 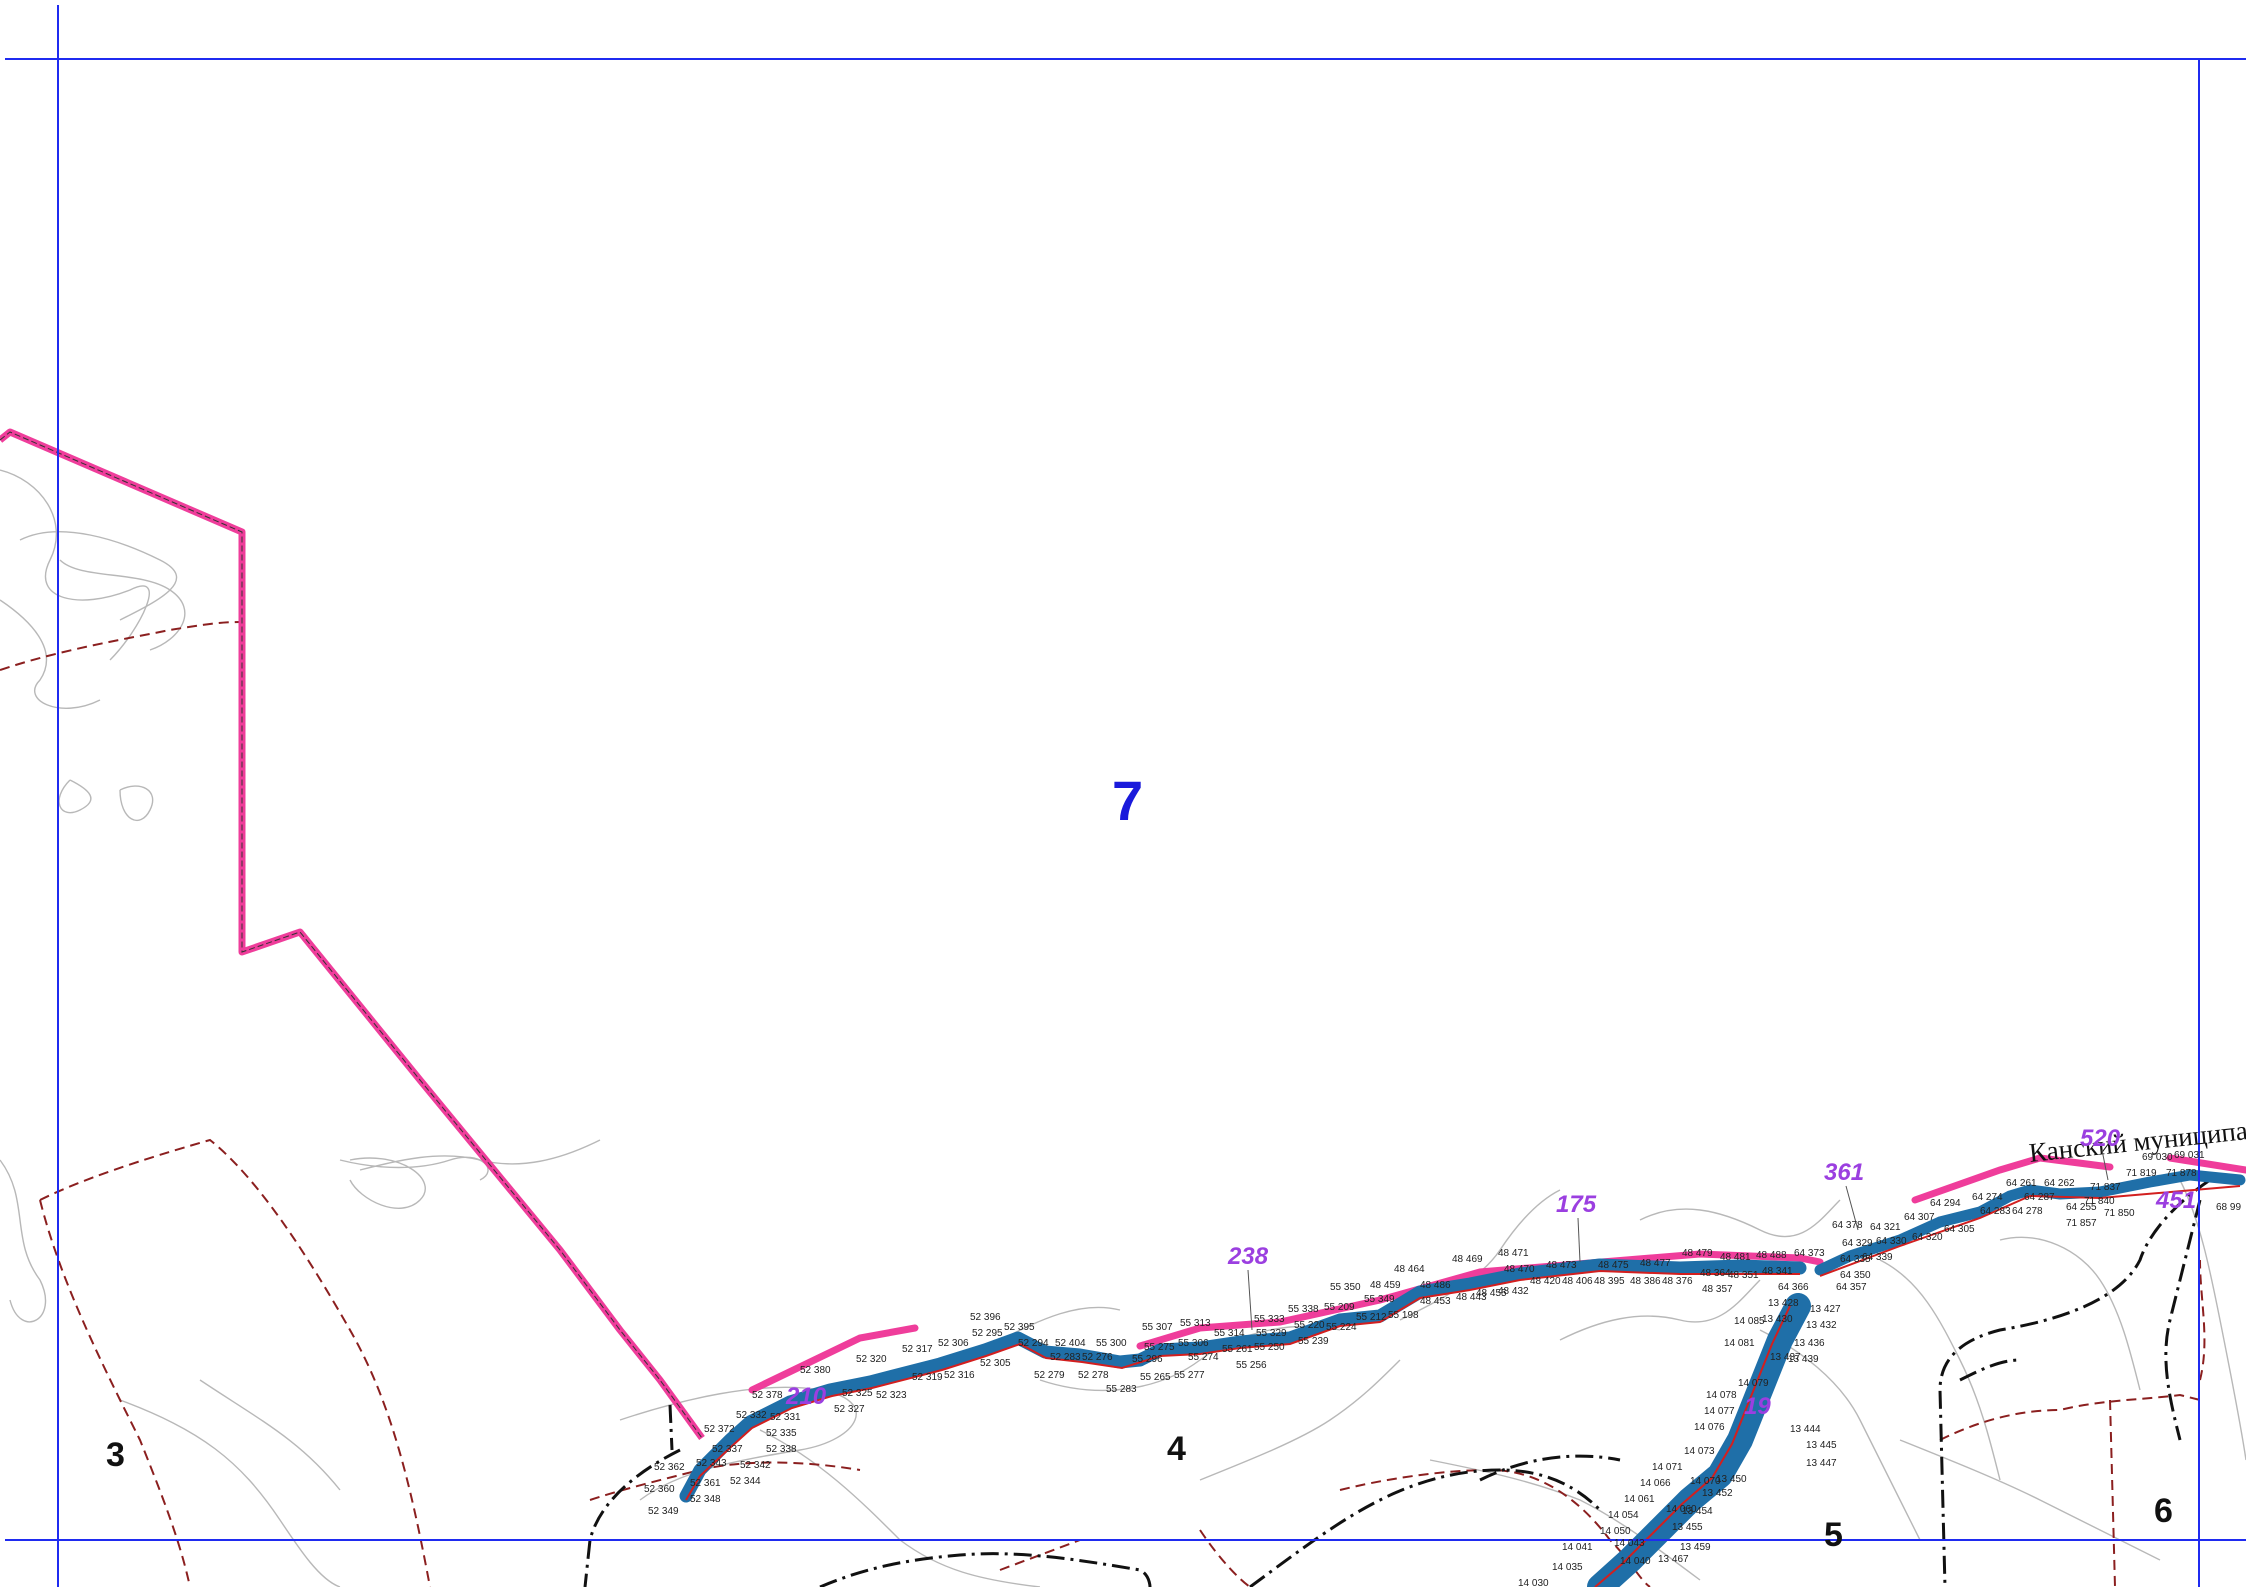 I want to click on point-number-label: 55 277, so click(x=1189, y=1375).